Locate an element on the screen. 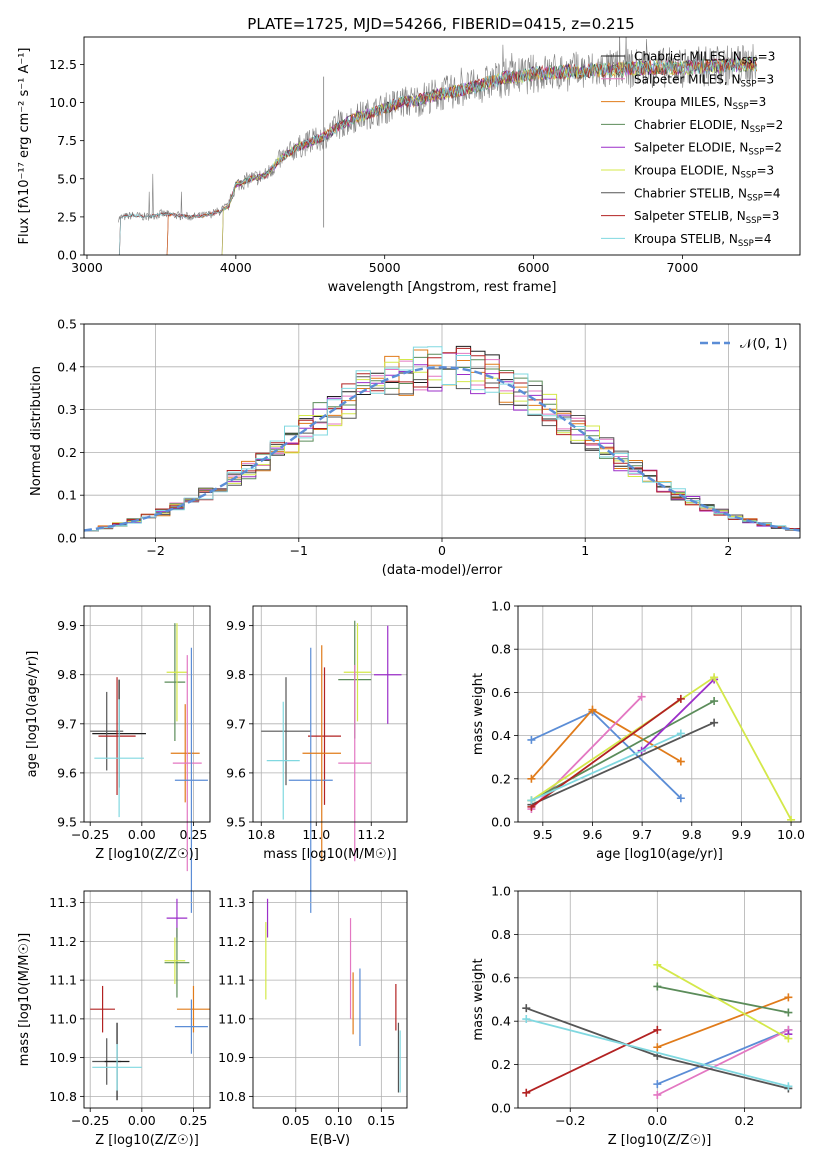 The image size is (819, 1170). x-tick-label: 0.05 is located at coordinates (296, 1120).